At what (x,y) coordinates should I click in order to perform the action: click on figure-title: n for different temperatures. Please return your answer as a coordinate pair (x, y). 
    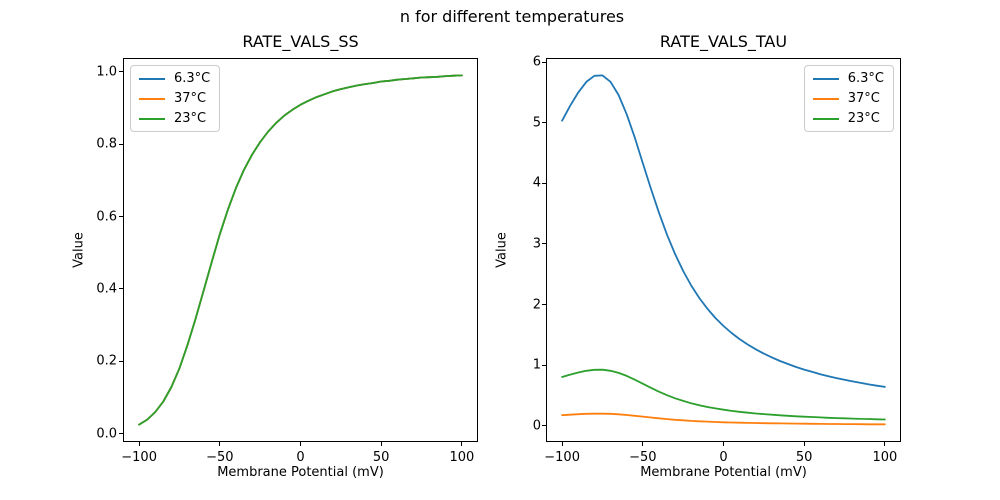
    Looking at the image, I should click on (512, 16).